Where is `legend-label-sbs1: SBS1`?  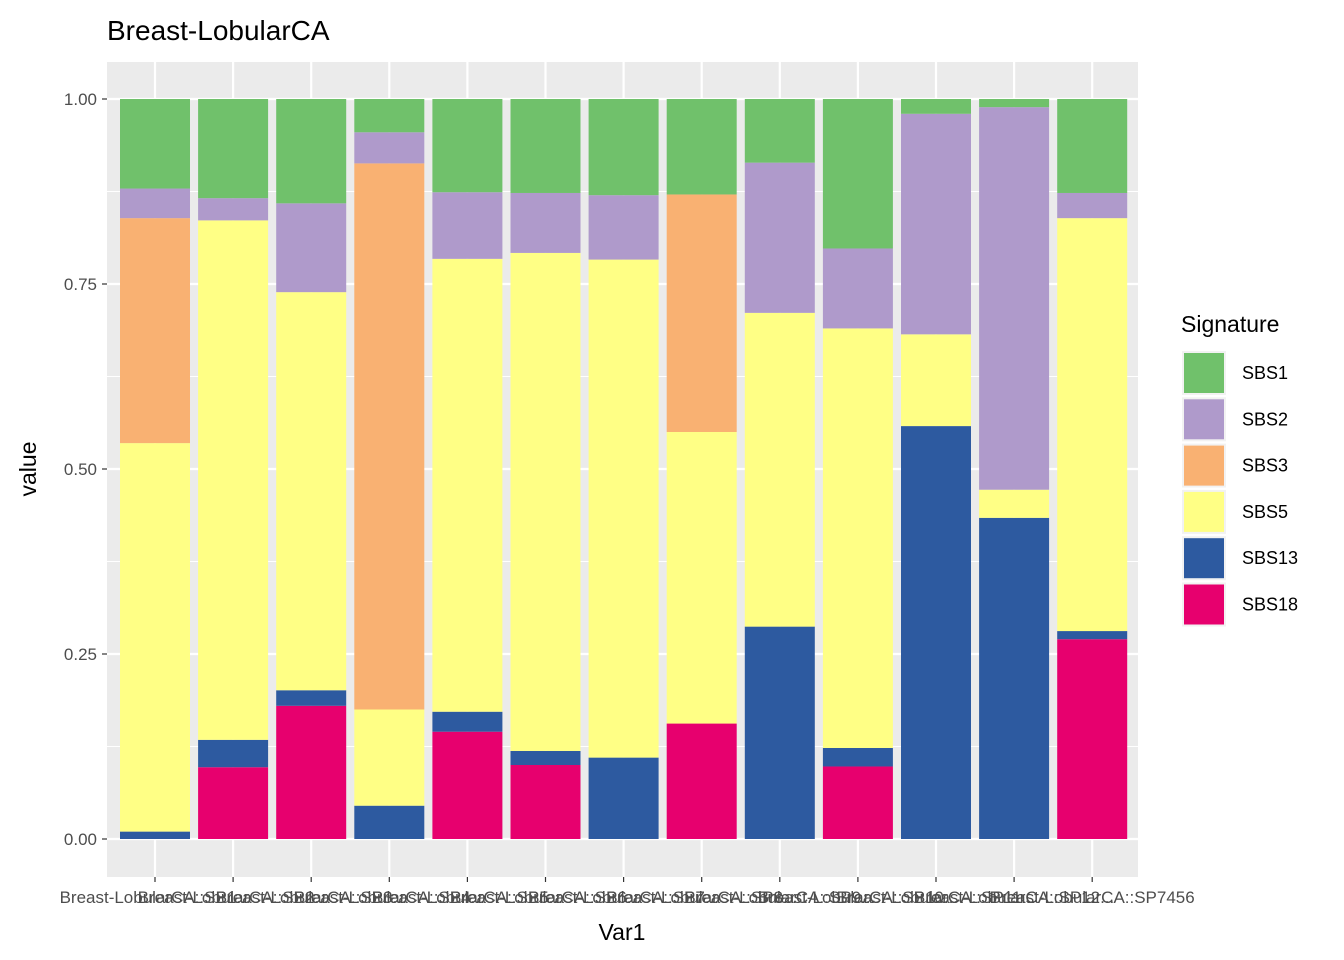
legend-label-sbs1: SBS1 is located at coordinates (1265, 373).